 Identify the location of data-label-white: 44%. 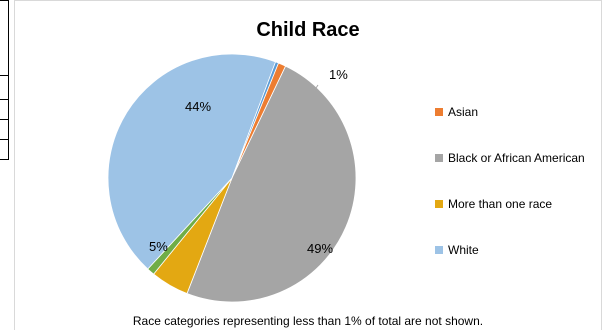
(198, 106).